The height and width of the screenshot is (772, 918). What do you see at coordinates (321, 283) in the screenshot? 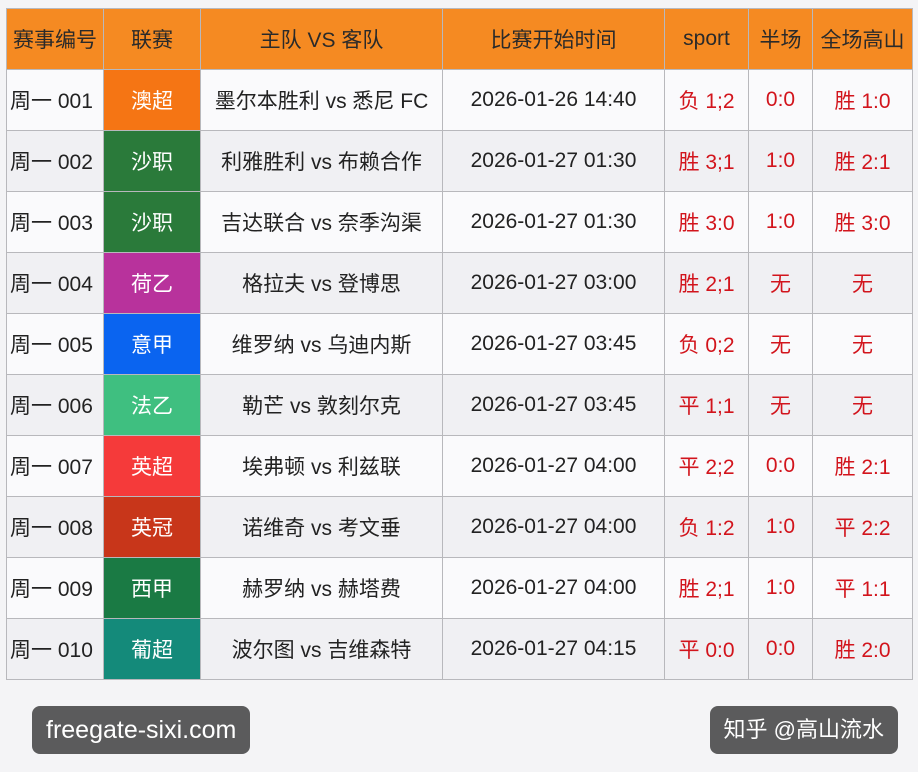
I see `cell-match: 格拉夫 vs 登博思` at bounding box center [321, 283].